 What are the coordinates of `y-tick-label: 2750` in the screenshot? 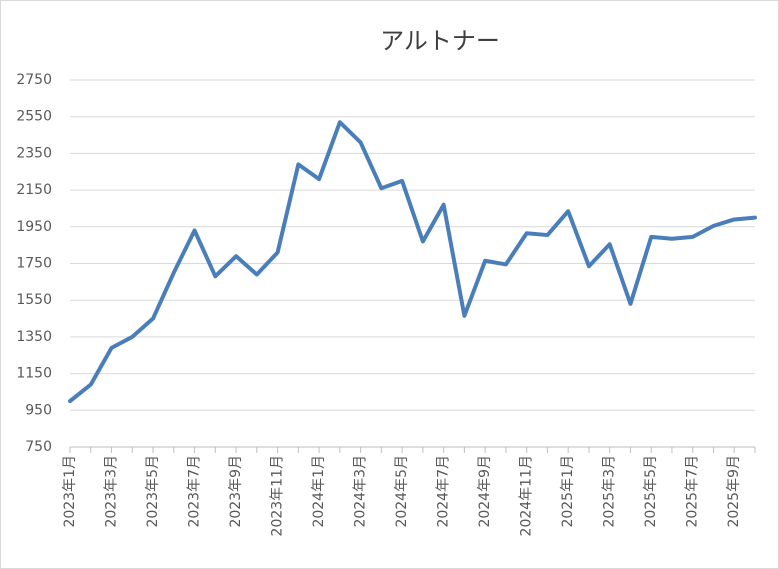 It's located at (34, 80).